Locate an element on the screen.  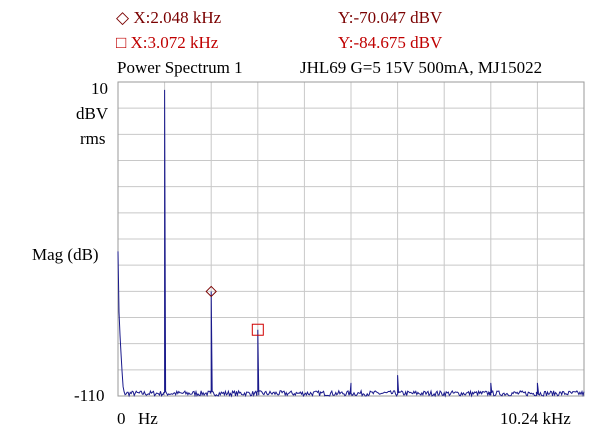
x-axis-left-unit: Hz is located at coordinates (148, 418).